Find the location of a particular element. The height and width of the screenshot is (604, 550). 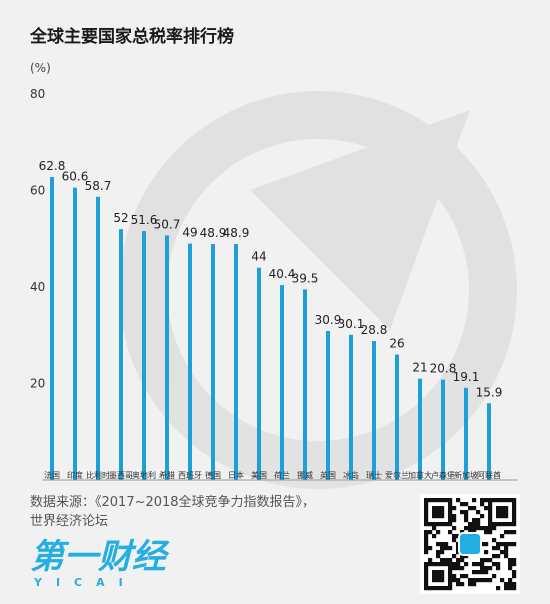

chart-title: 全球主要国家总税率排行榜 is located at coordinates (131, 36).